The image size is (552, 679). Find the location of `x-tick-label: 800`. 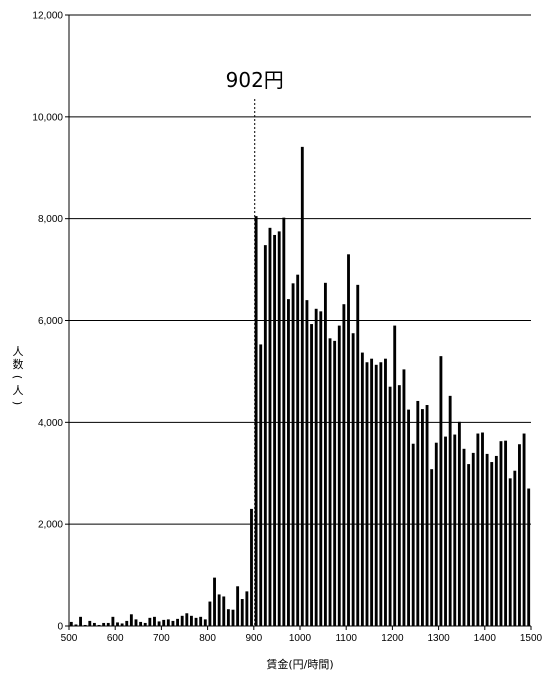

x-tick-label: 800 is located at coordinates (207, 638).